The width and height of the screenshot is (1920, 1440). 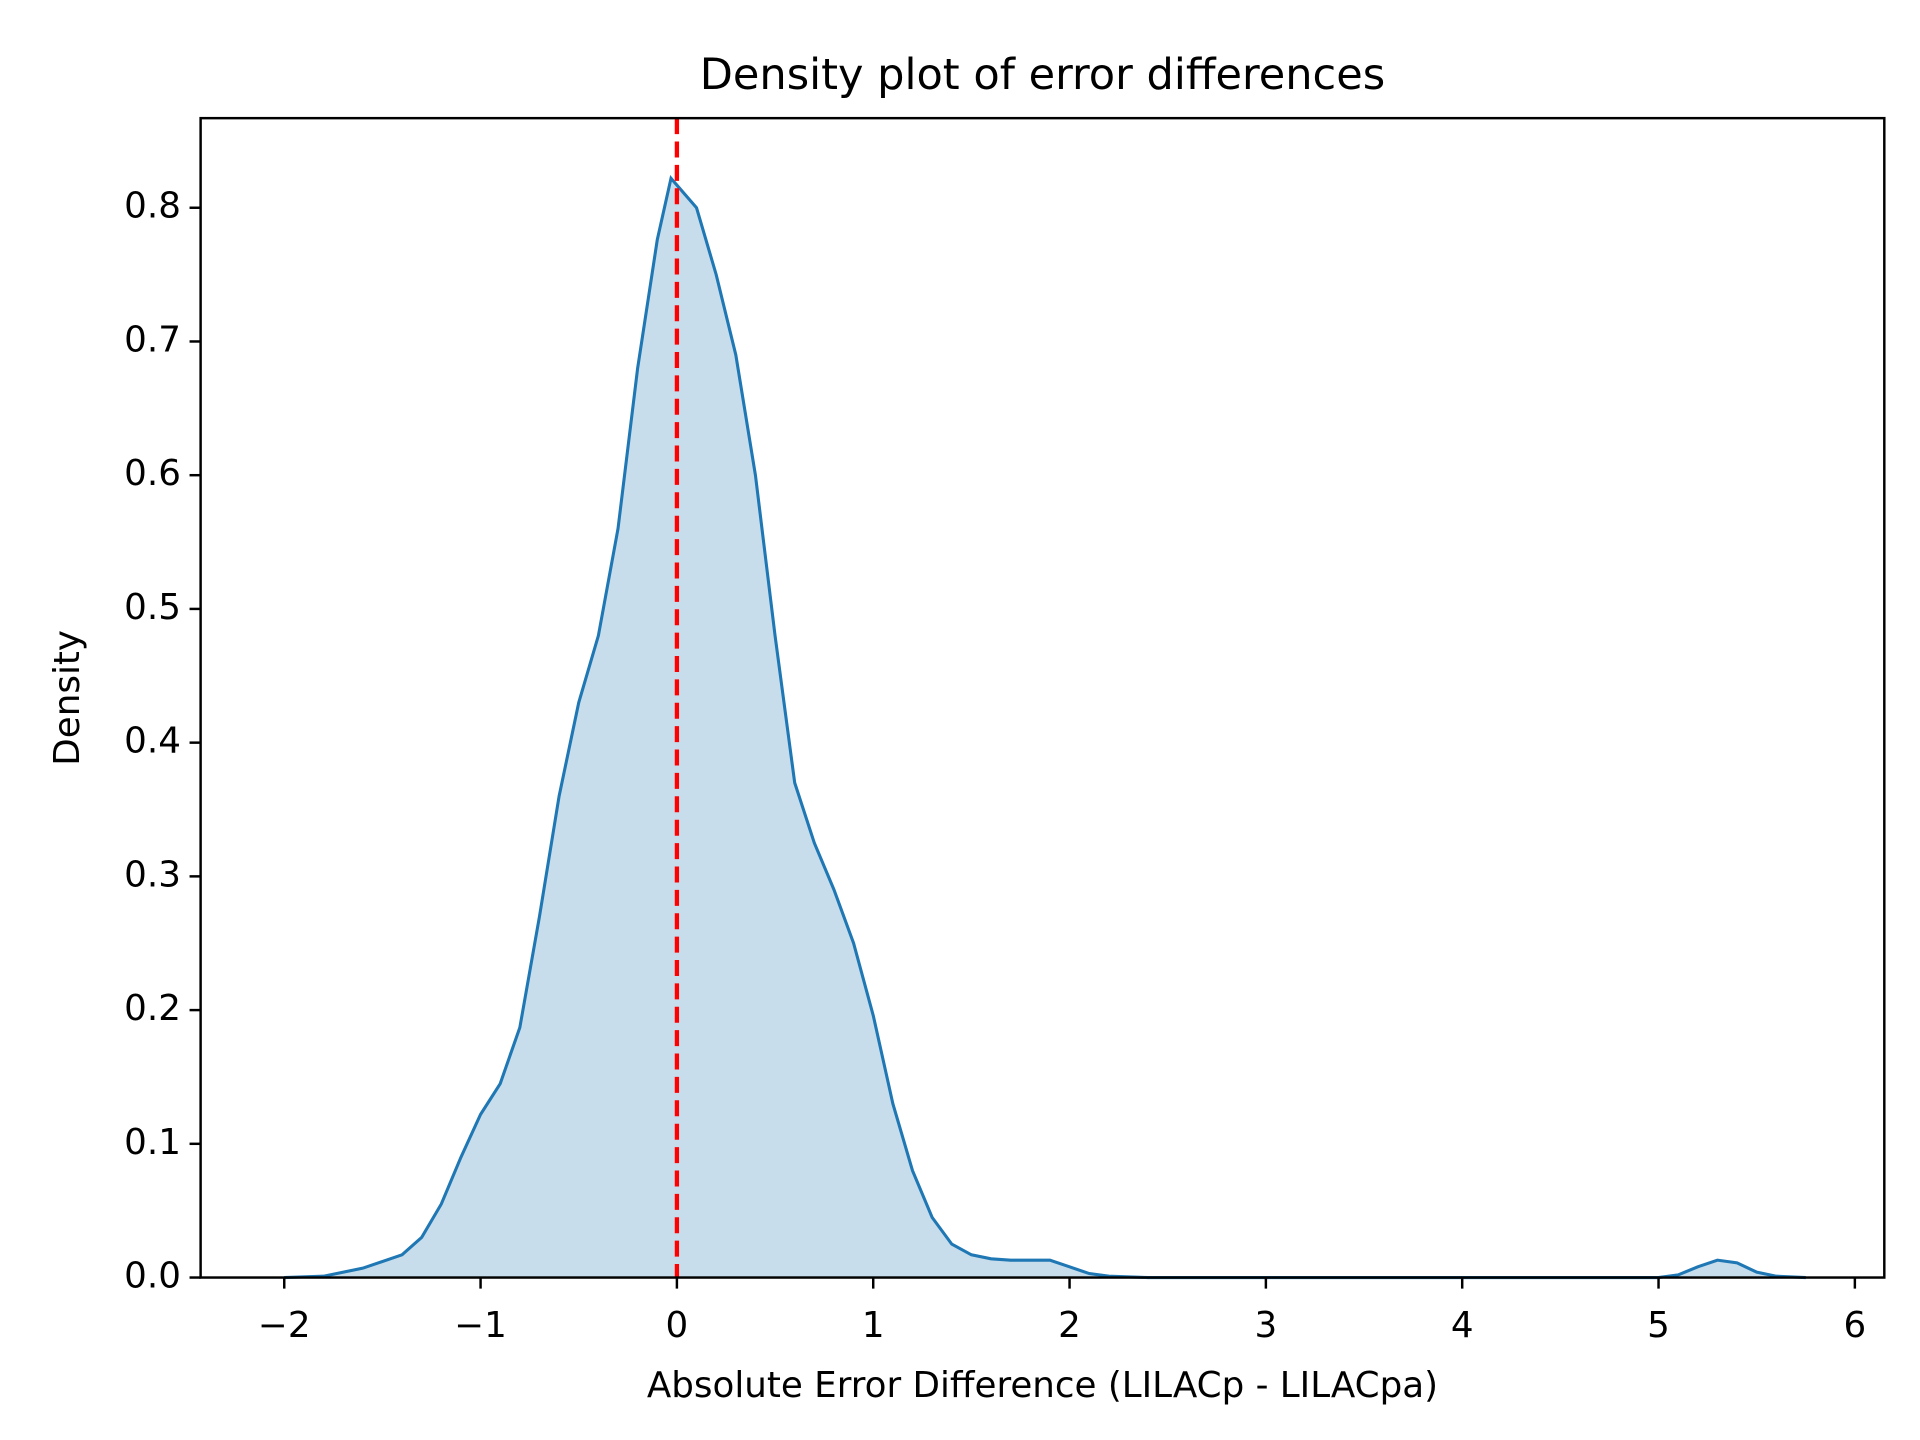 What do you see at coordinates (1042, 75) in the screenshot?
I see `chart-title: Density plot of error differences` at bounding box center [1042, 75].